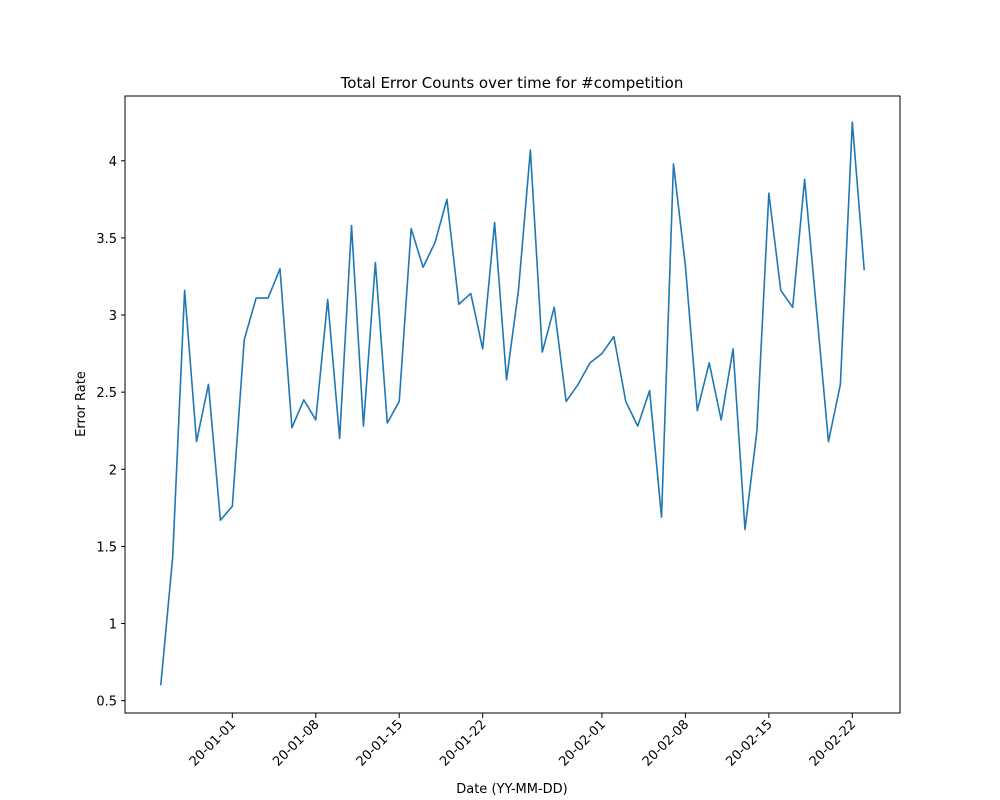 This screenshot has width=1000, height=800. What do you see at coordinates (106, 393) in the screenshot?
I see `y-tick-label: 2.5` at bounding box center [106, 393].